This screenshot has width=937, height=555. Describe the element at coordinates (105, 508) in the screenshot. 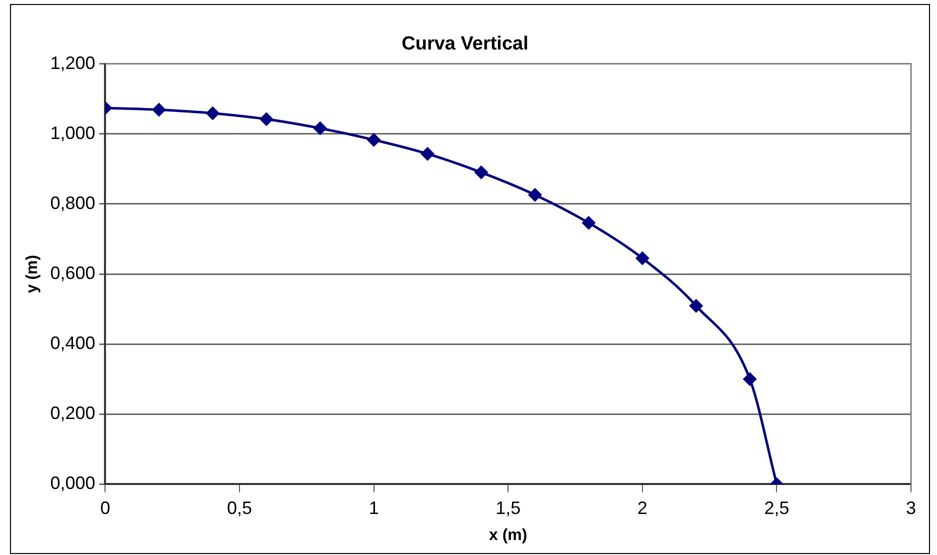

I see `x-tick-label: 0` at that location.